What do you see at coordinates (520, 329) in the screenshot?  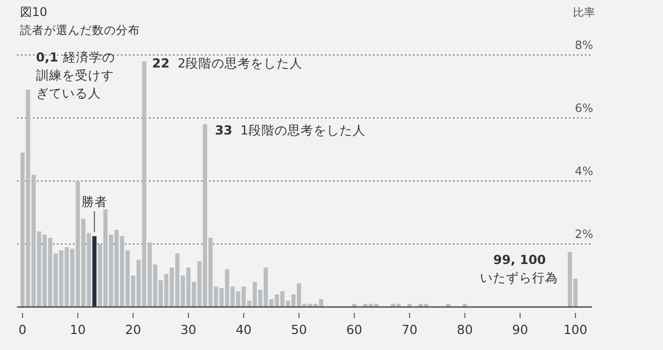 I see `x-tick-label: 90` at bounding box center [520, 329].